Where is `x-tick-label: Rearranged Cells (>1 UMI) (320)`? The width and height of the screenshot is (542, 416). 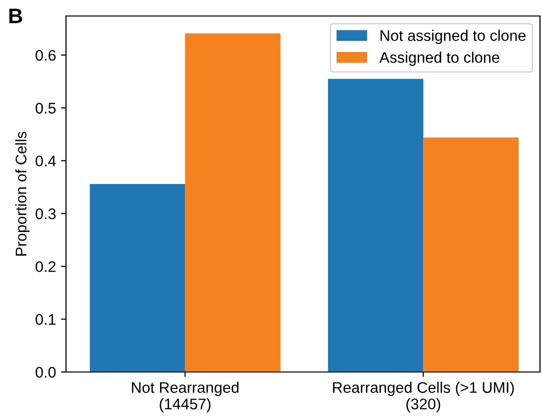
x-tick-label: Rearranged Cells (>1 UMI) (320) is located at coordinates (423, 397).